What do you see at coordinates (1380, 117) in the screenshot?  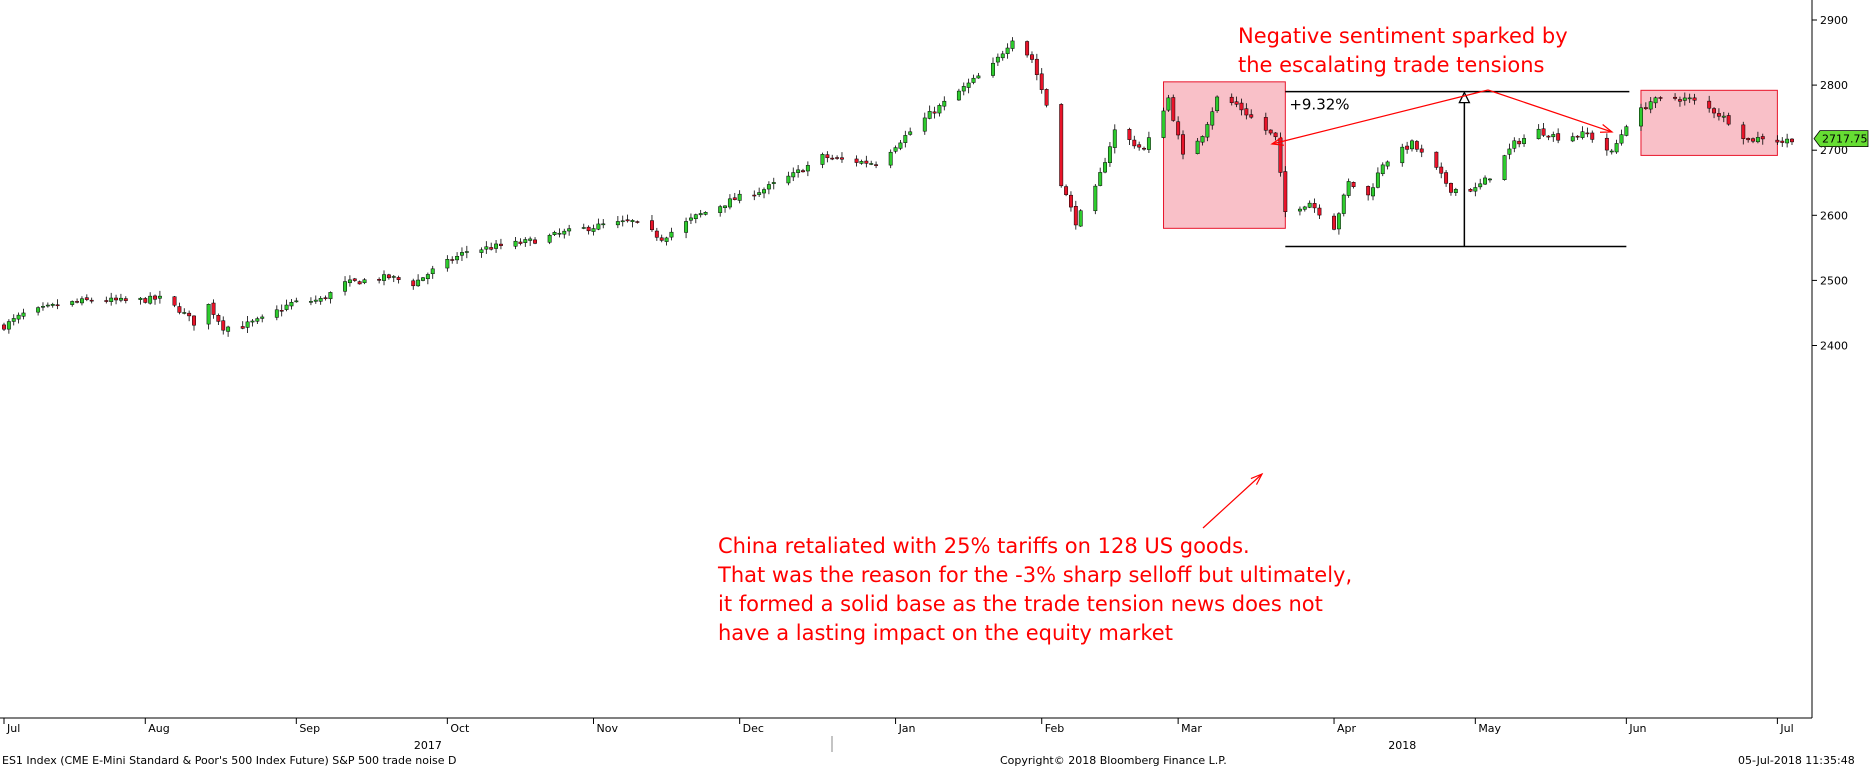 I see `annotation-arrow-left` at bounding box center [1380, 117].